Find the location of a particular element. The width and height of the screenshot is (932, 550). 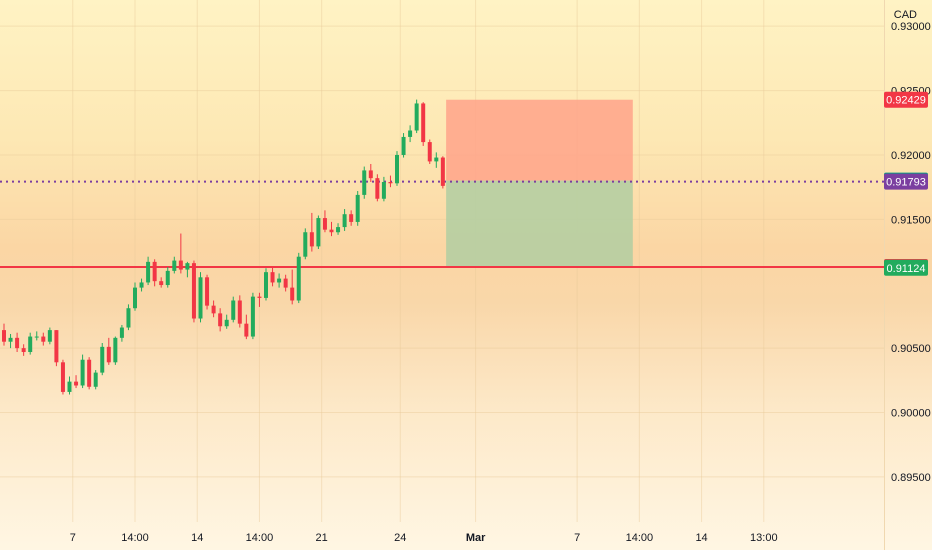

y-tick-label: 0.93000 is located at coordinates (911, 27).